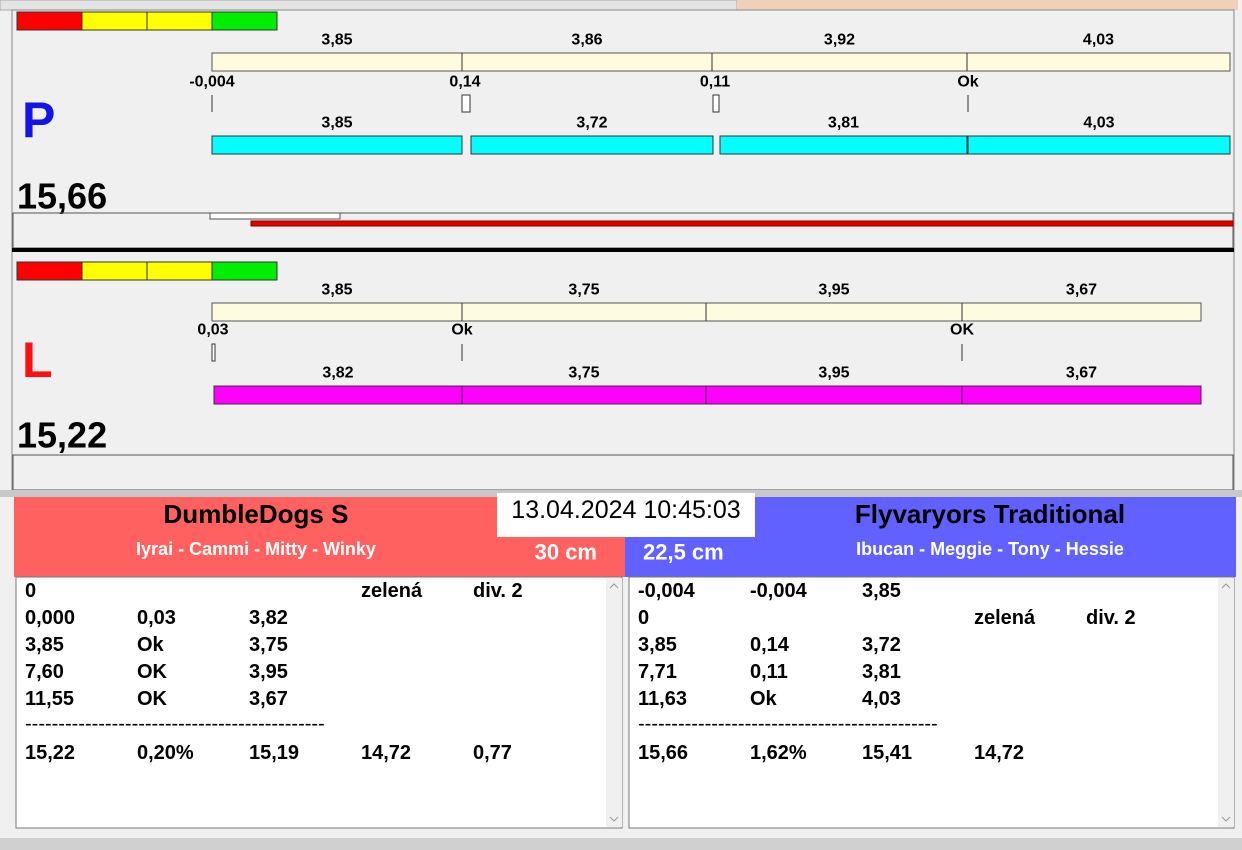 Image resolution: width=1242 pixels, height=850 pixels. What do you see at coordinates (268, 672) in the screenshot?
I see `log-cell: 3,95` at bounding box center [268, 672].